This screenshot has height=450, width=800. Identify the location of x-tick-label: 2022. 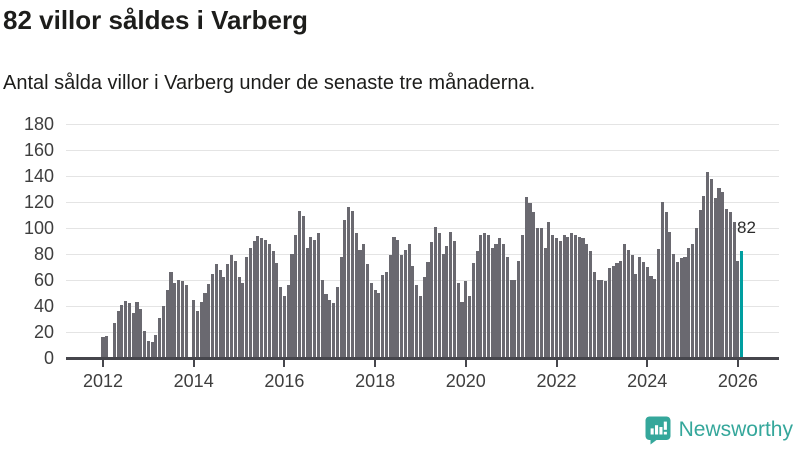
(556, 381).